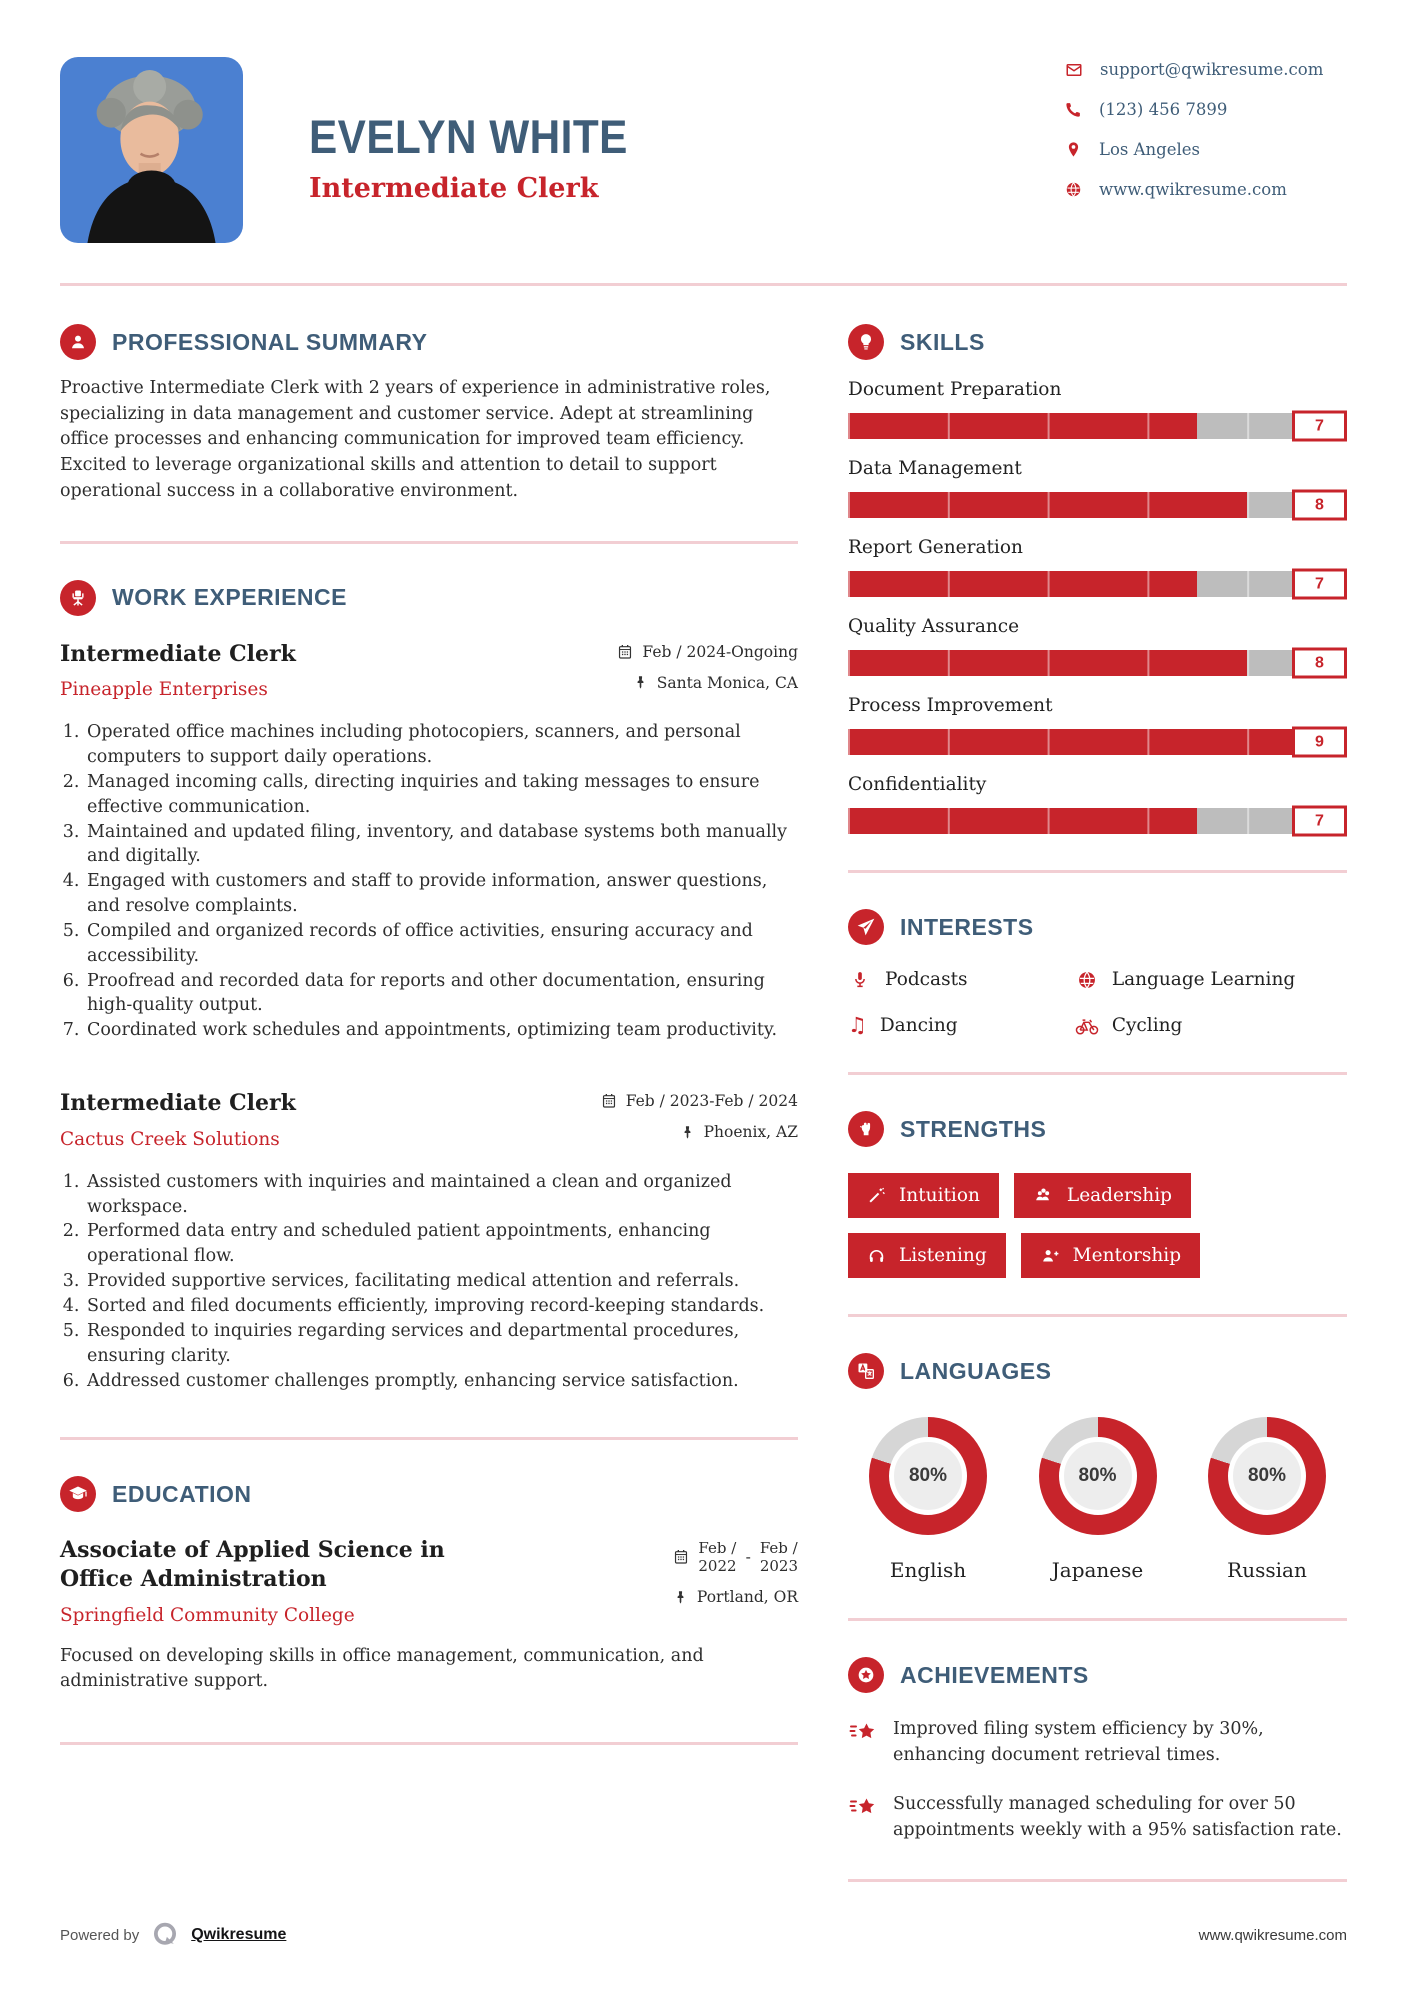  Describe the element at coordinates (1163, 109) in the screenshot. I see `contact-phone-text: (123) 456 7899` at that location.